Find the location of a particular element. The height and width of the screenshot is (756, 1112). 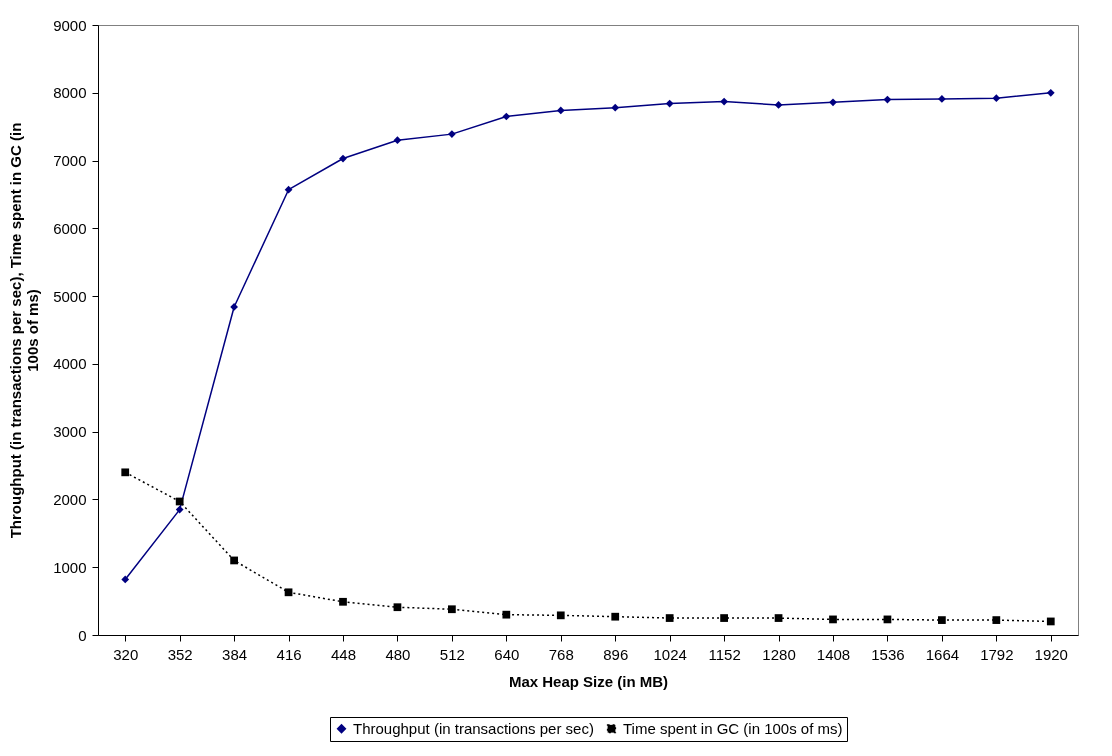

y-tick-label: 0 is located at coordinates (82, 635).